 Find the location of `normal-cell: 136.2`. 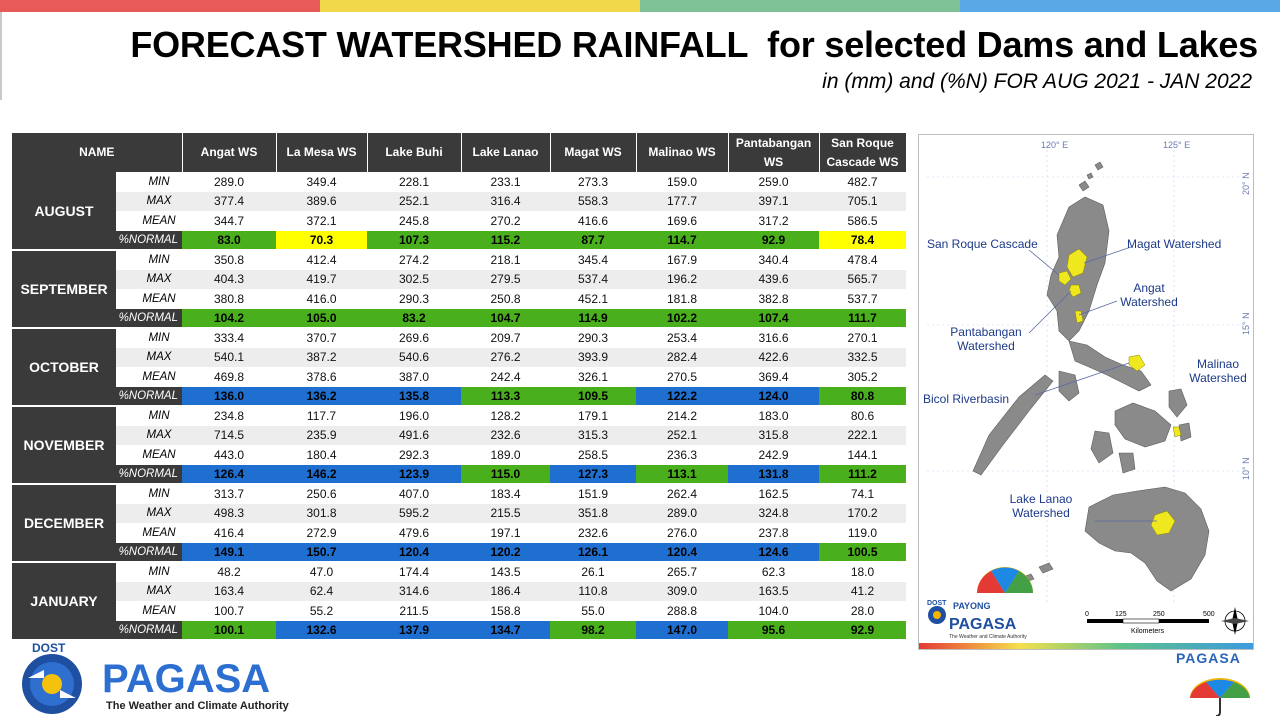

normal-cell: 136.2 is located at coordinates (321, 396).